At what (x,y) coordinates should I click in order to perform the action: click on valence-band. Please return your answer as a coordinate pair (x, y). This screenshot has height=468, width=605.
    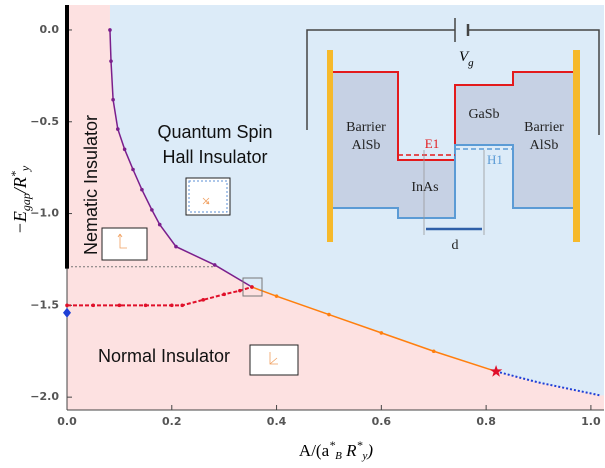
    Looking at the image, I should click on (453, 181).